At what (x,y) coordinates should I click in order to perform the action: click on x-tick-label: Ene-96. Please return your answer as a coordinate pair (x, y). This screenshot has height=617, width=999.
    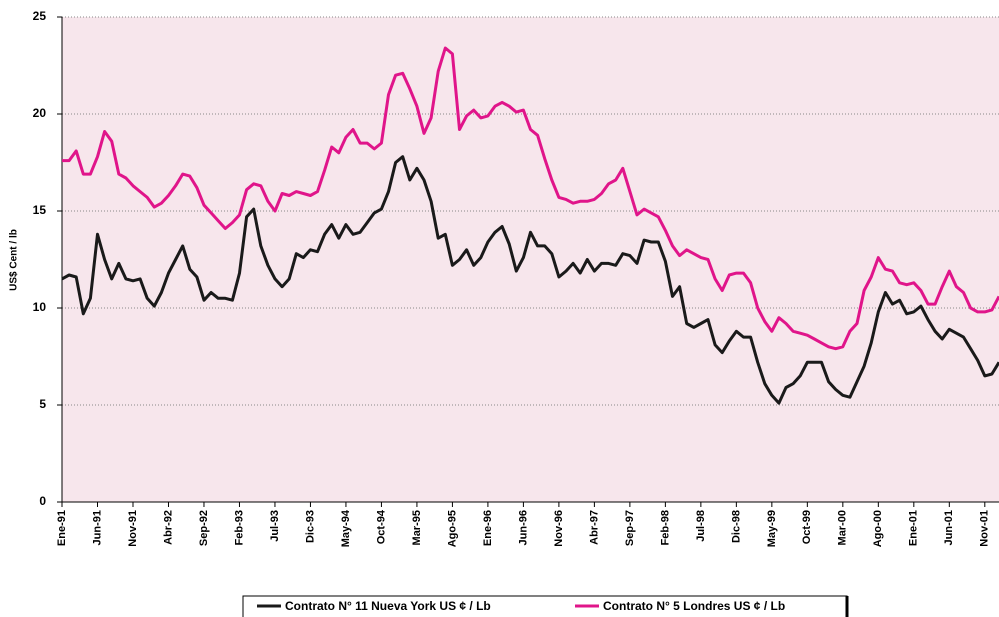
    Looking at the image, I should click on (488, 528).